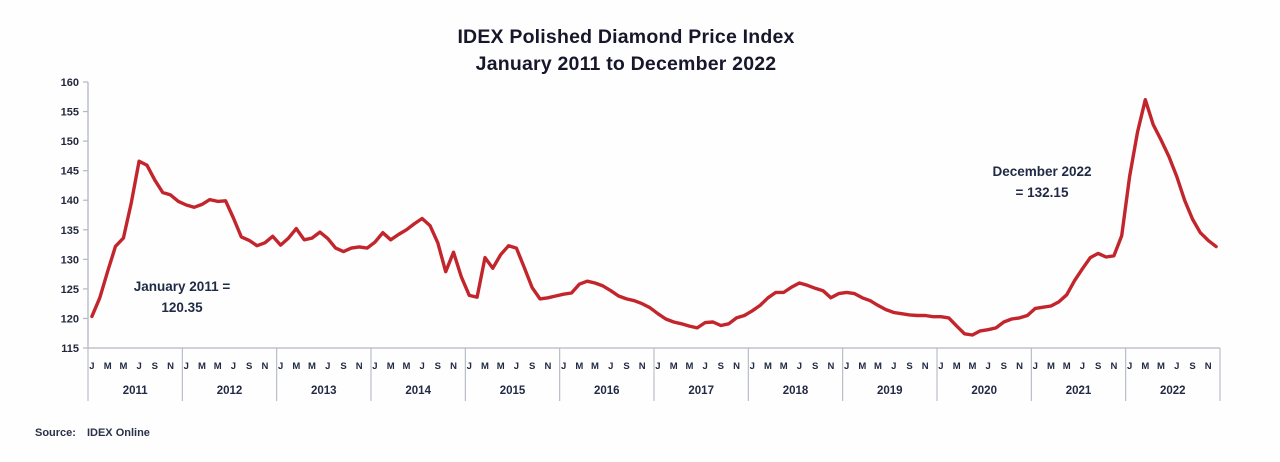 The height and width of the screenshot is (462, 1280). What do you see at coordinates (513, 391) in the screenshot?
I see `year-label: 2015` at bounding box center [513, 391].